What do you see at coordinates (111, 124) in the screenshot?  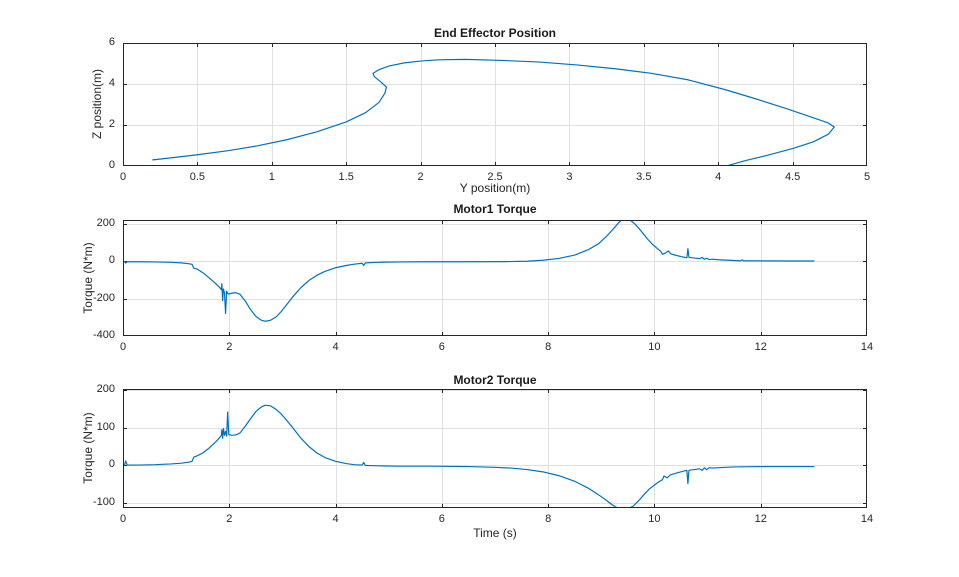 I see `y-tick-label: 2` at bounding box center [111, 124].